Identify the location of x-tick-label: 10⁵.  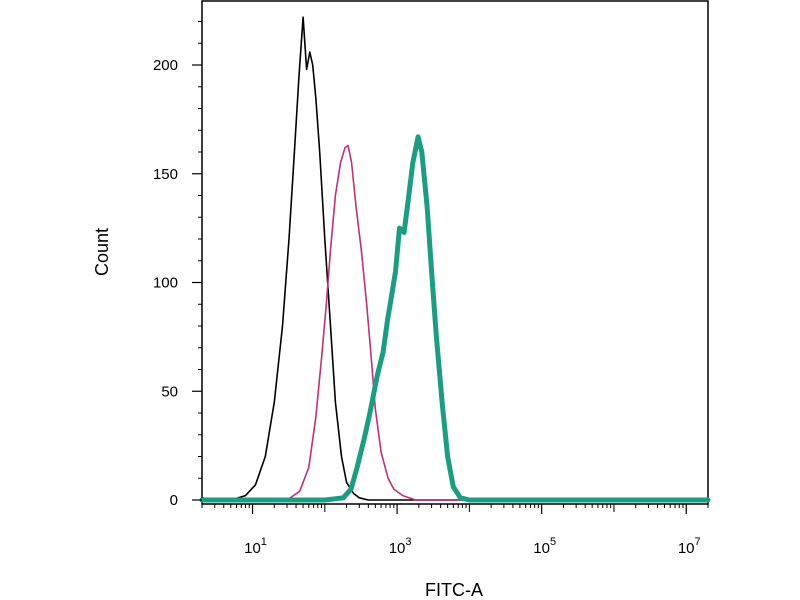
(544, 546).